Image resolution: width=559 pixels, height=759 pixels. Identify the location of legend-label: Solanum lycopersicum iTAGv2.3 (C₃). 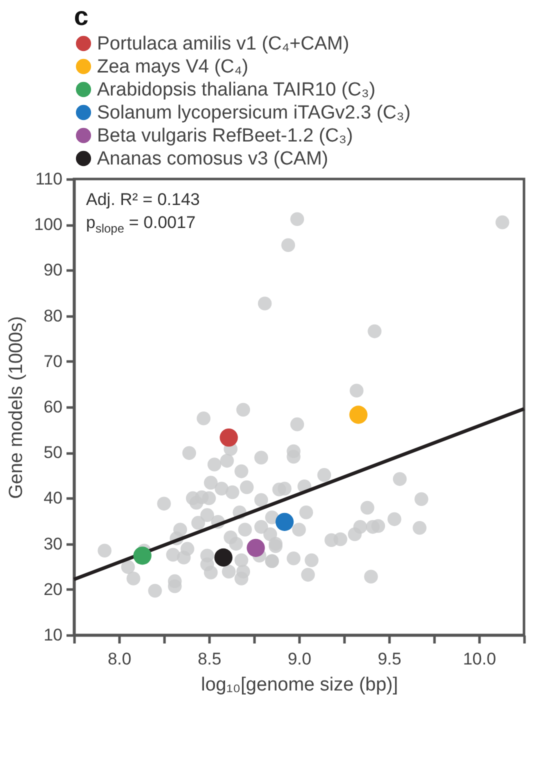
(254, 113).